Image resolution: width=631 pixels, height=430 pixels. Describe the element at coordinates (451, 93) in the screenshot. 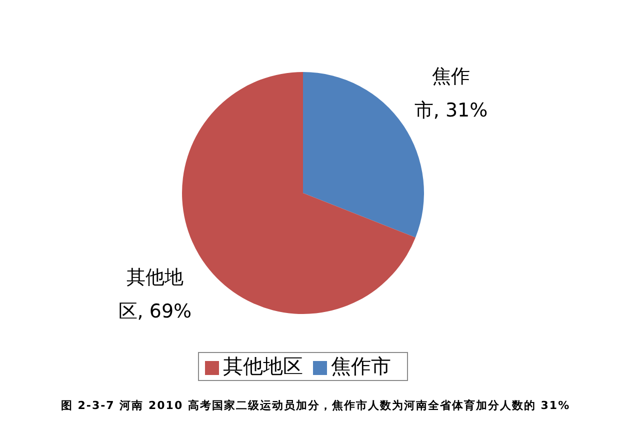

I see `data-label: 焦作市, 31%` at that location.